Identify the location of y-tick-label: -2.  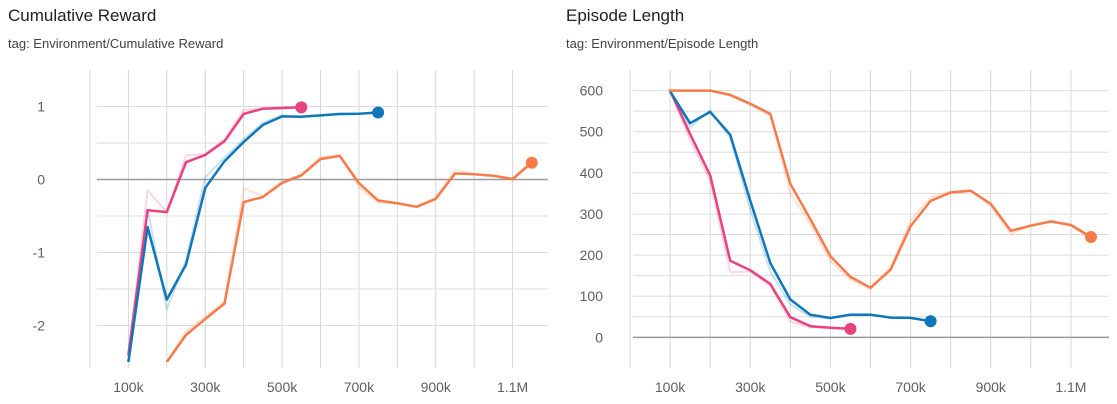
(39, 326).